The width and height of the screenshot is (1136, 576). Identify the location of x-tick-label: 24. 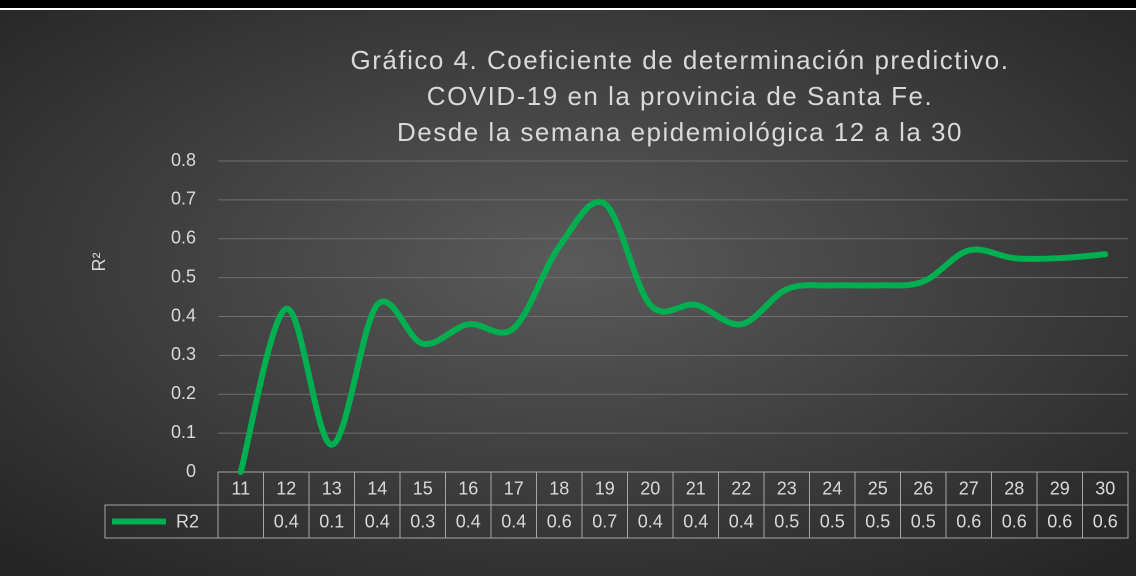
(832, 488).